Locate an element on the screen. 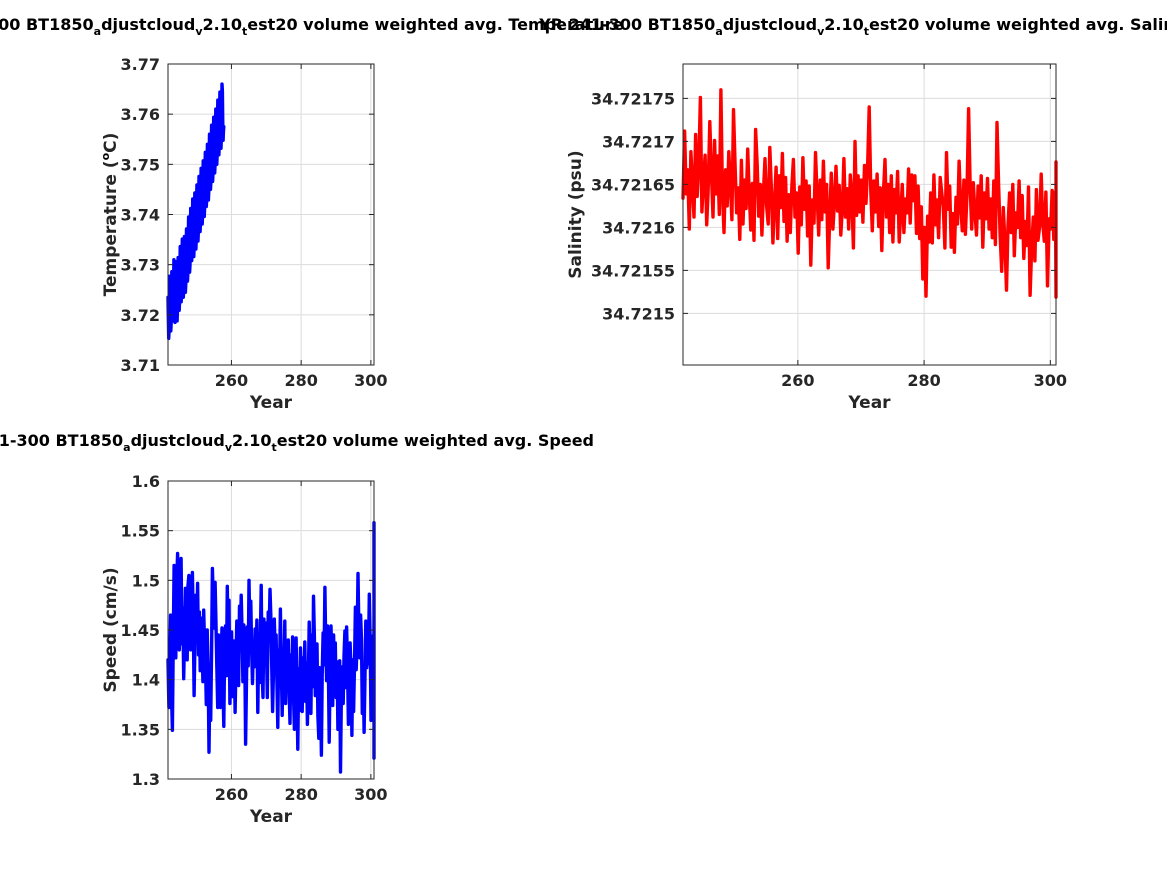 The height and width of the screenshot is (875, 1167). y-axis-label: Temperature (oC) is located at coordinates (110, 215).